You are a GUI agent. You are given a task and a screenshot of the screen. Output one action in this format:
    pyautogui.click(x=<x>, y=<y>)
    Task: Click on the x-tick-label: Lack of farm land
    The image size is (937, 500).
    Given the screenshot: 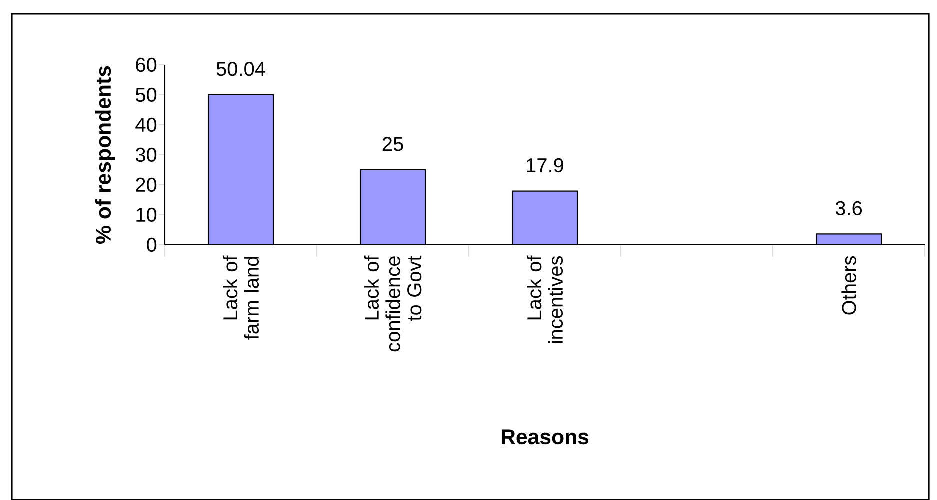 What is the action you would take?
    pyautogui.click(x=241, y=298)
    